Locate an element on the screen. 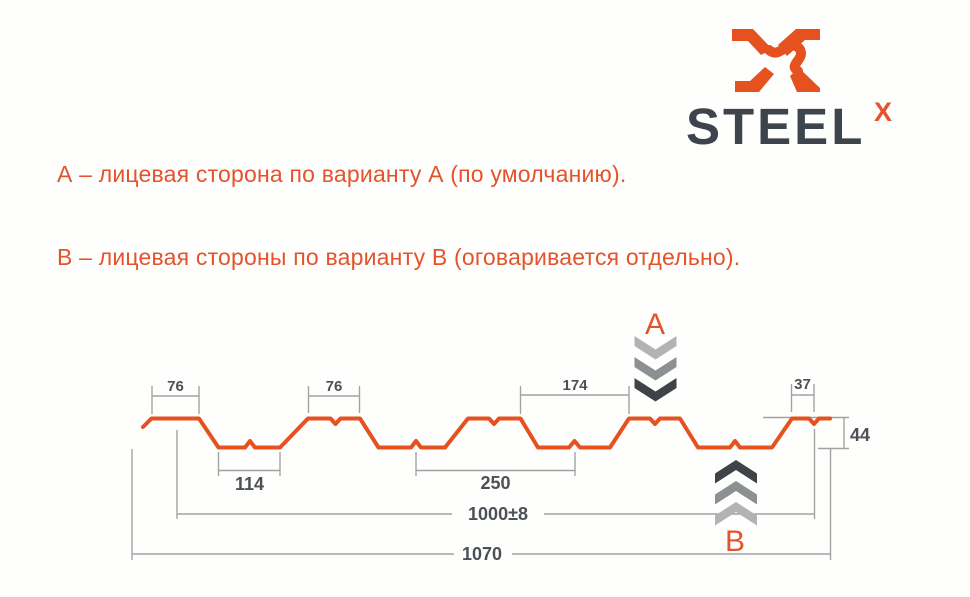 The width and height of the screenshot is (970, 597). dim-valley is located at coordinates (249, 464).